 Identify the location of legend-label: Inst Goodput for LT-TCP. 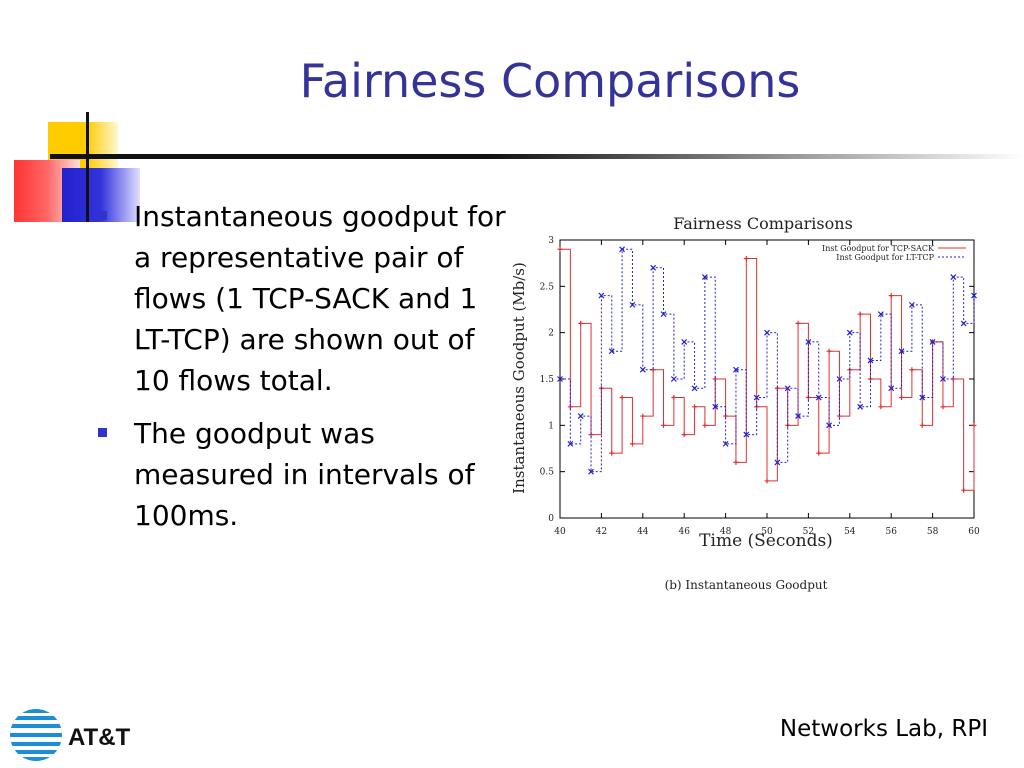
(885, 257).